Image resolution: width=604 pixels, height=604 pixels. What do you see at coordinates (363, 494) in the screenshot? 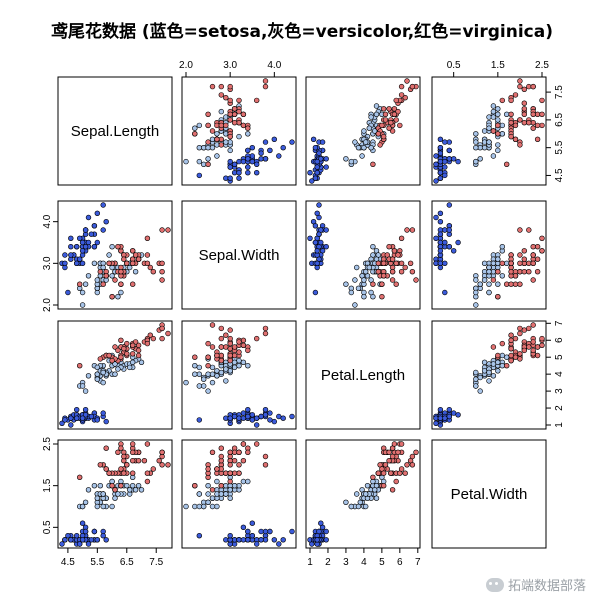
I see `panel-Petal.Width-vs-Petal.Length` at bounding box center [363, 494].